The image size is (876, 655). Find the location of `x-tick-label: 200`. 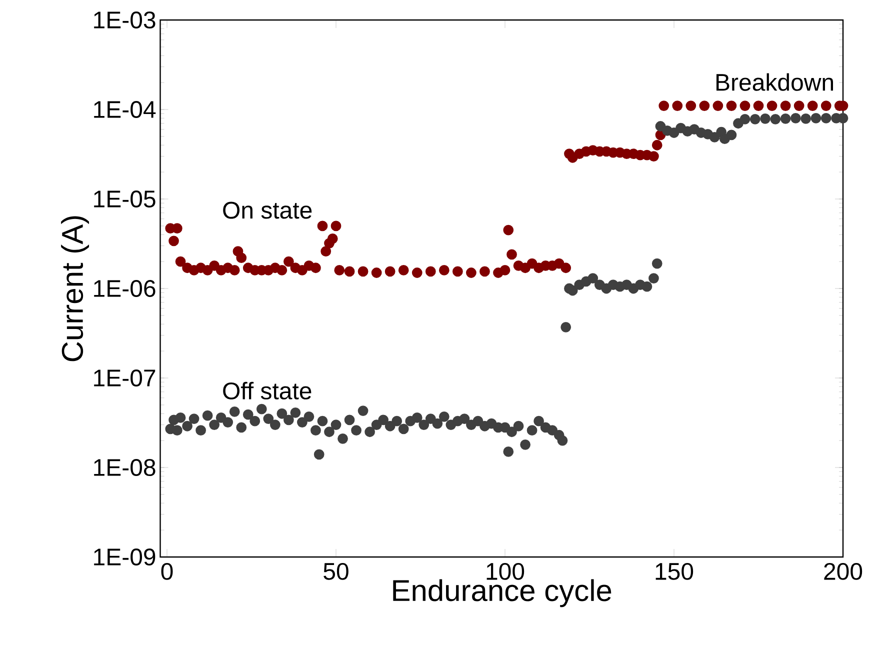

x-tick-label: 200 is located at coordinates (843, 571).